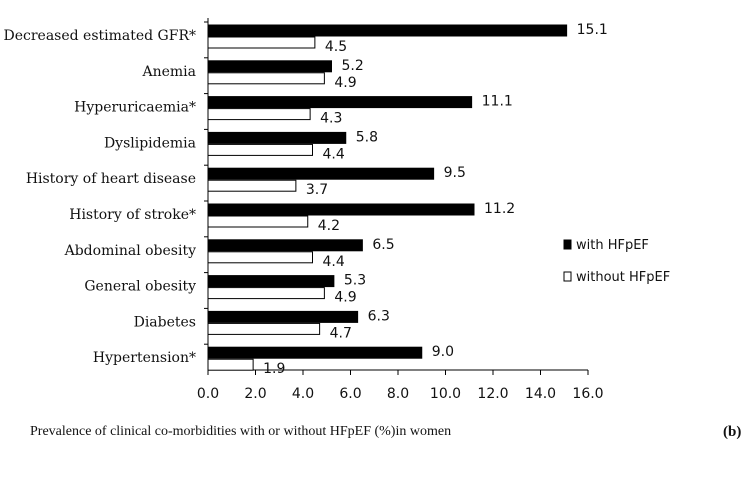  Describe the element at coordinates (274, 369) in the screenshot. I see `data-label: 1.9` at that location.